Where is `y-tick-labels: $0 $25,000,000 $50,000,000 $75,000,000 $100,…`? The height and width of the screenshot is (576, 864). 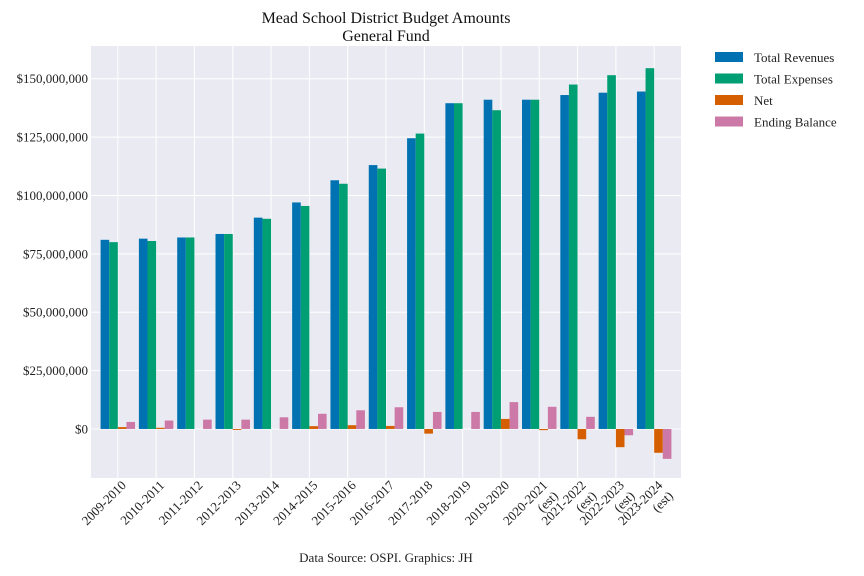 y-tick-labels: $0 $25,000,000 $50,000,000 $75,000,000 $100,… is located at coordinates (53, 253).